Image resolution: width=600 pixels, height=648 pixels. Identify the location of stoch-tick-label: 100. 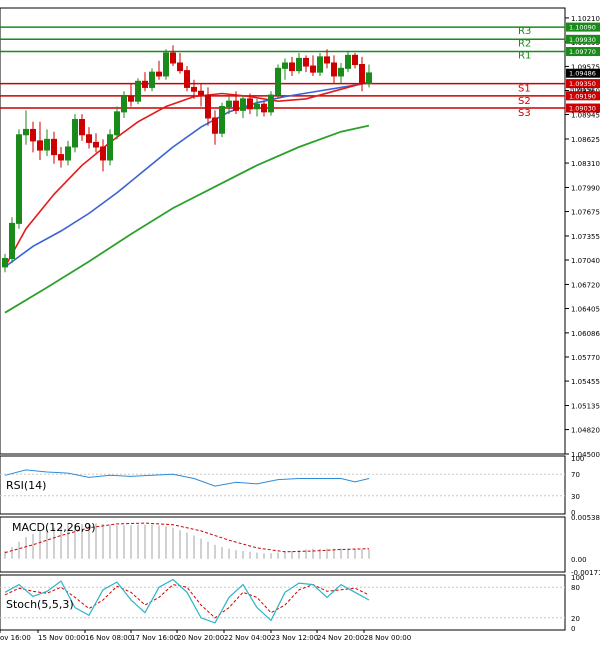
(577, 578).